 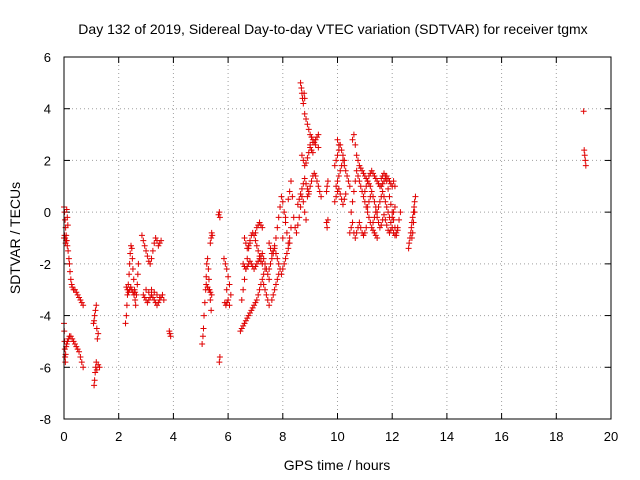 What do you see at coordinates (15, 238) in the screenshot?
I see `y-axis-label: SDTVAR / TECUs` at bounding box center [15, 238].